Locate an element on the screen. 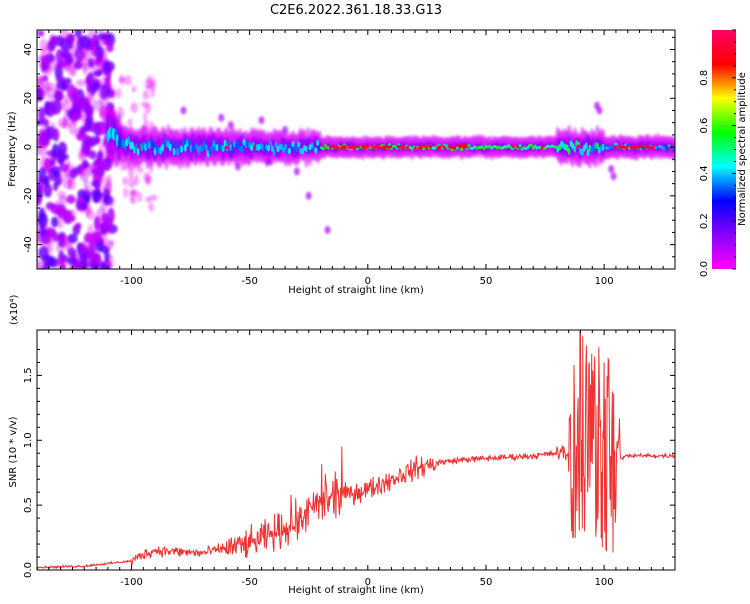 The height and width of the screenshot is (604, 750). snr-x-tick-label: 100 is located at coordinates (604, 582).